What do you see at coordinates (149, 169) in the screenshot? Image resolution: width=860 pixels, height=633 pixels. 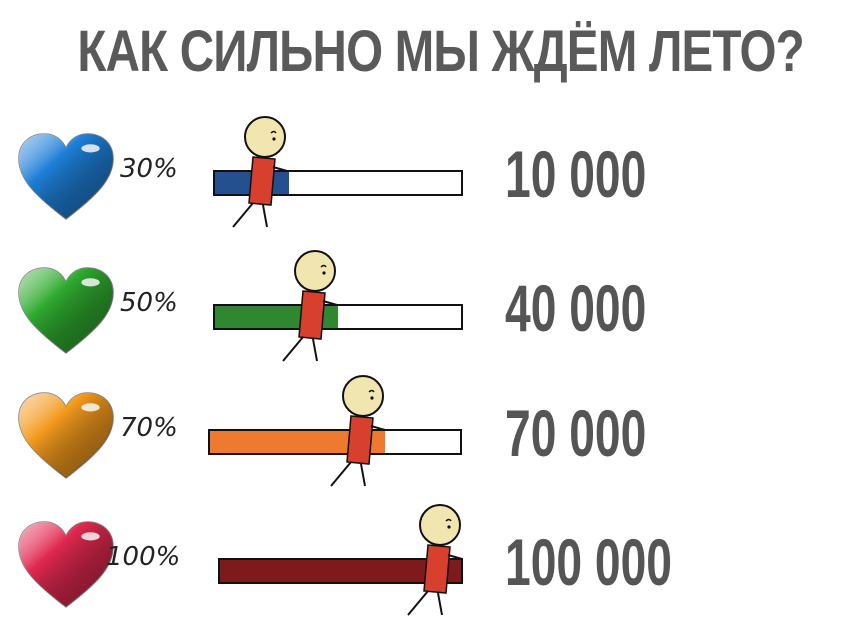 I see `percent-label: 30%` at bounding box center [149, 169].